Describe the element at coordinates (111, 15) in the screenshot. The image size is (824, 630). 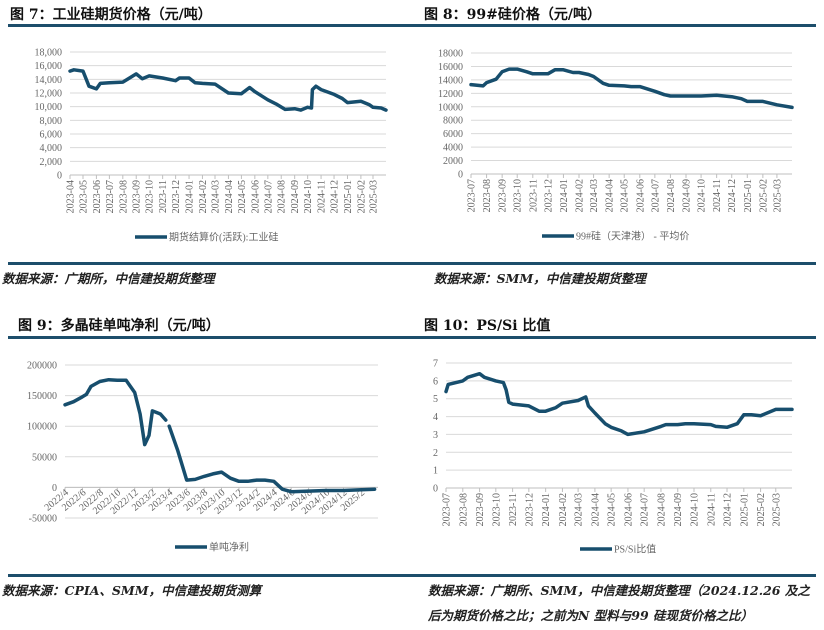
I see `figure-7-title: 图 7：工业硅期货价格（元/吨）` at that location.